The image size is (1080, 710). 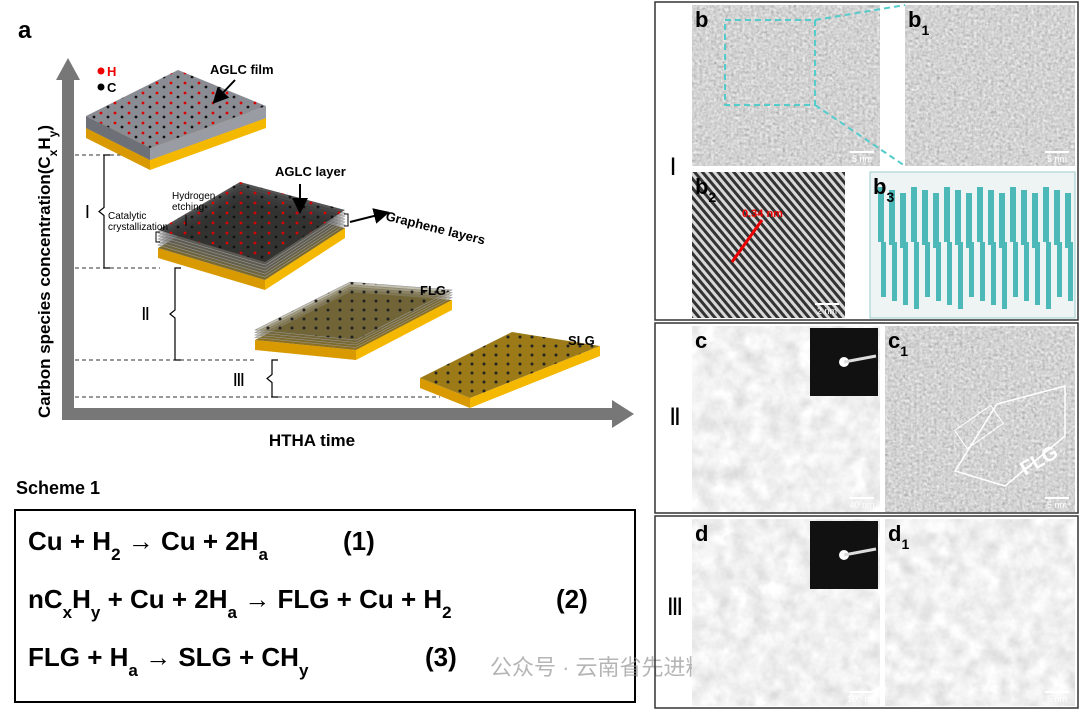 I want to click on annotation: Graphene layers, so click(x=435, y=227).